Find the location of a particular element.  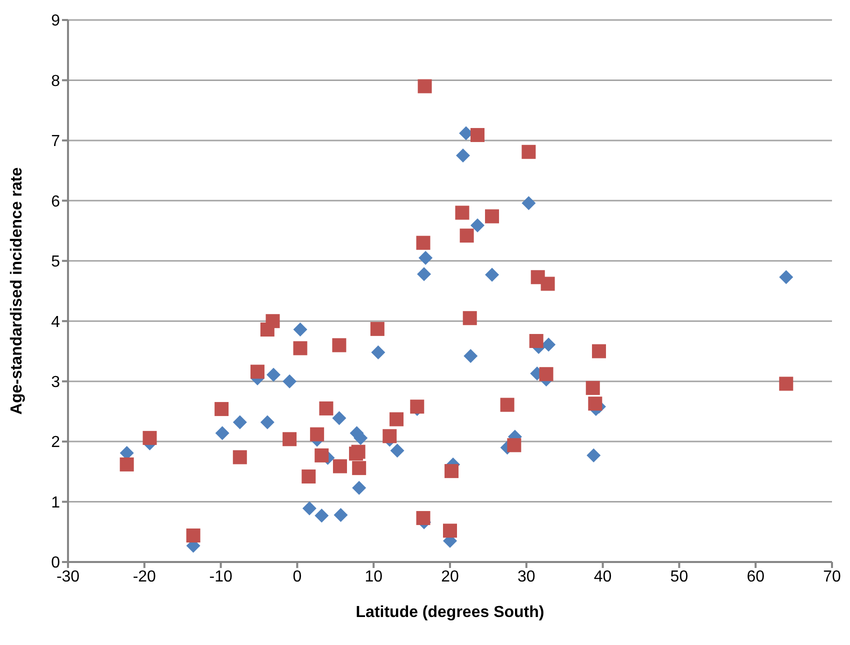

x-tick-label: 20 is located at coordinates (450, 577).